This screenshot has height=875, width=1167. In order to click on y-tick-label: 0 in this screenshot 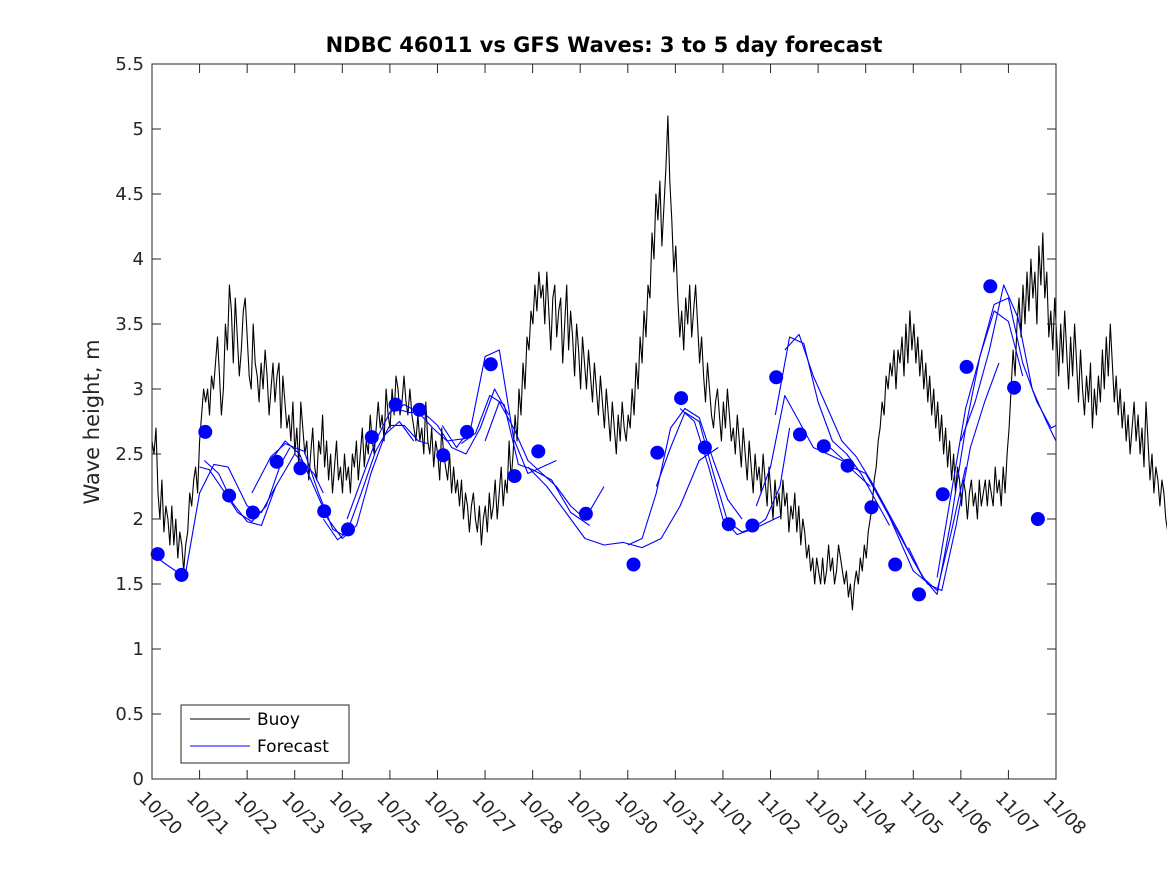, I will do `click(138, 779)`.